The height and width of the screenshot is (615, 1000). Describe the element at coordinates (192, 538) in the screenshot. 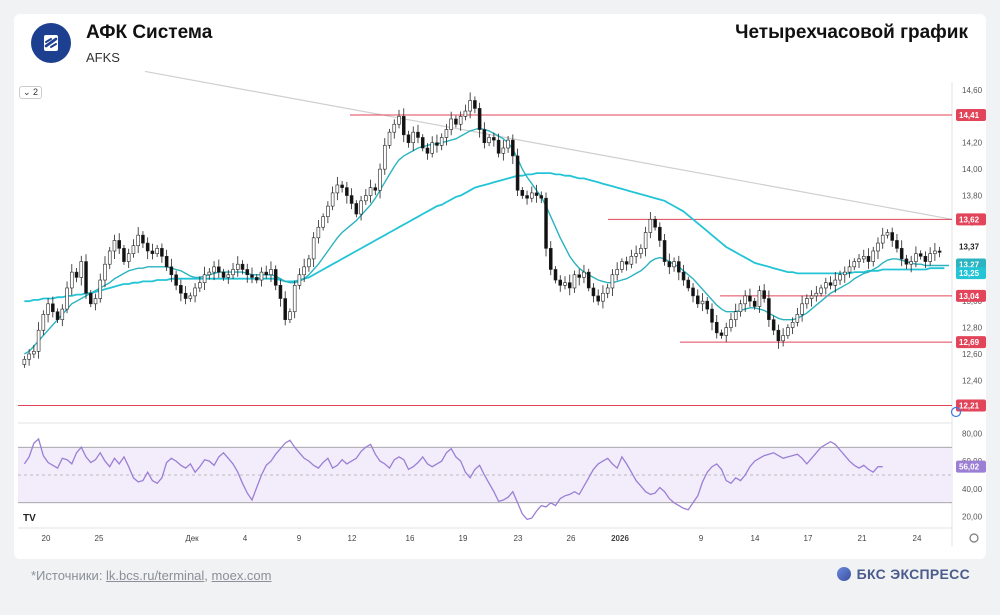

I see `time-tick-label: Дек` at that location.